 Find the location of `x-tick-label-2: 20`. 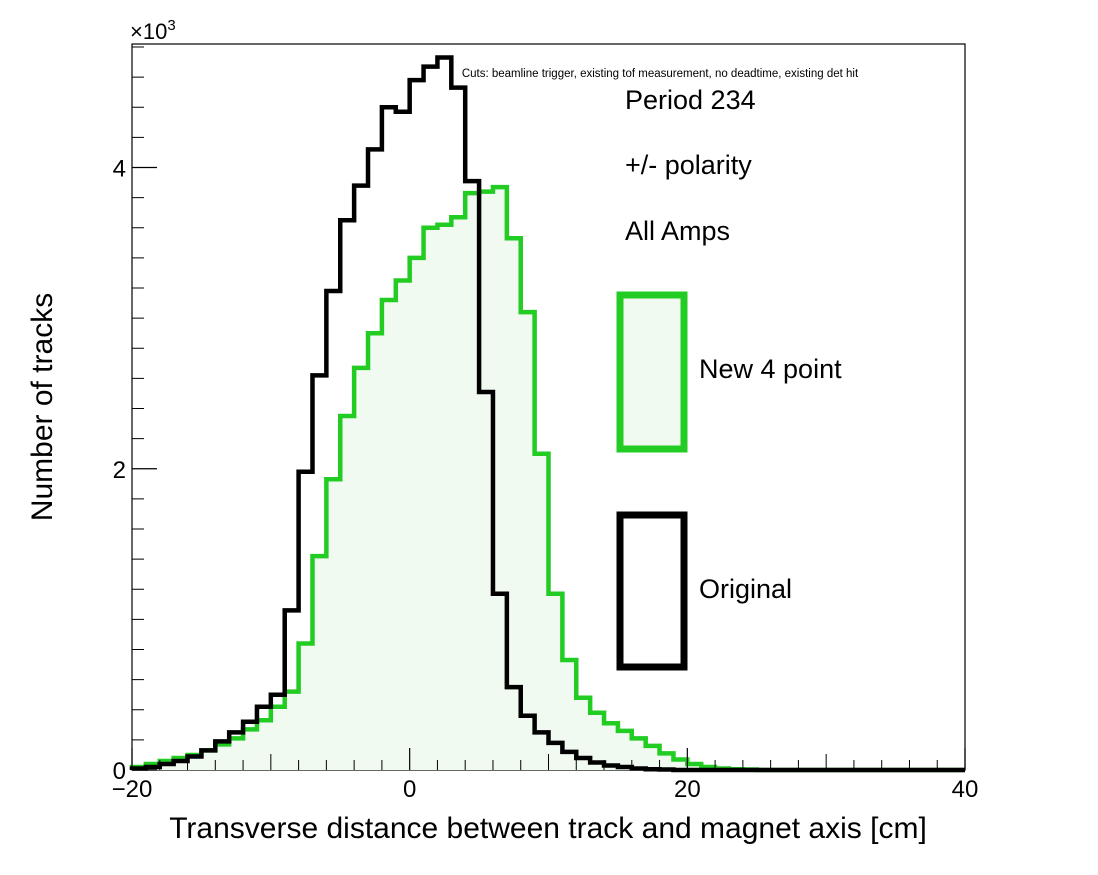

x-tick-label-2: 20 is located at coordinates (687, 789).